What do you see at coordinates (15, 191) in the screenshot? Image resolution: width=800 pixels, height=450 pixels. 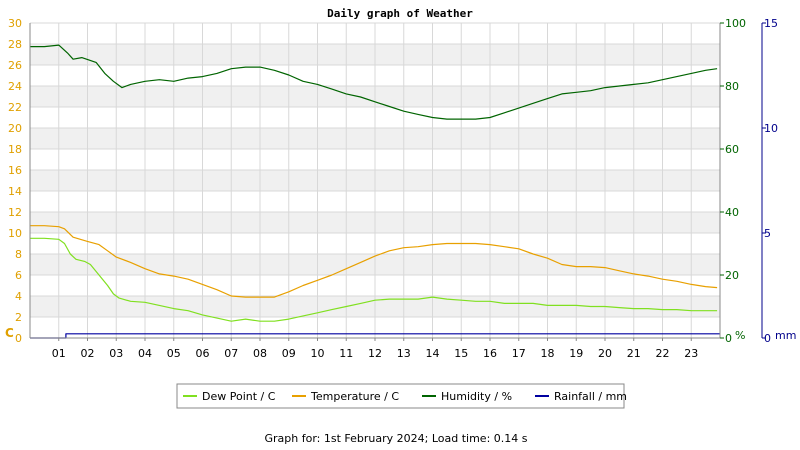 I see `left-tick-label: 14` at bounding box center [15, 191].